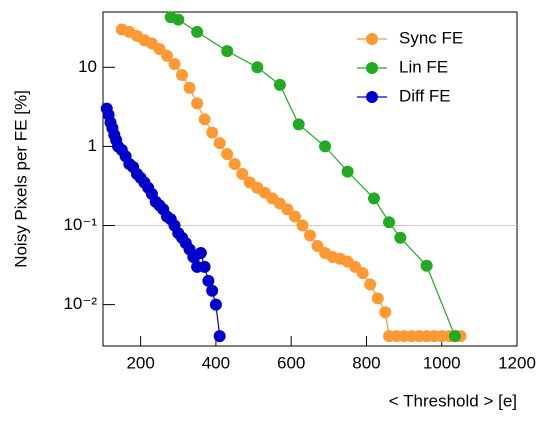 The width and height of the screenshot is (547, 422). Describe the element at coordinates (92, 145) in the screenshot. I see `y-tick-label: 1` at that location.